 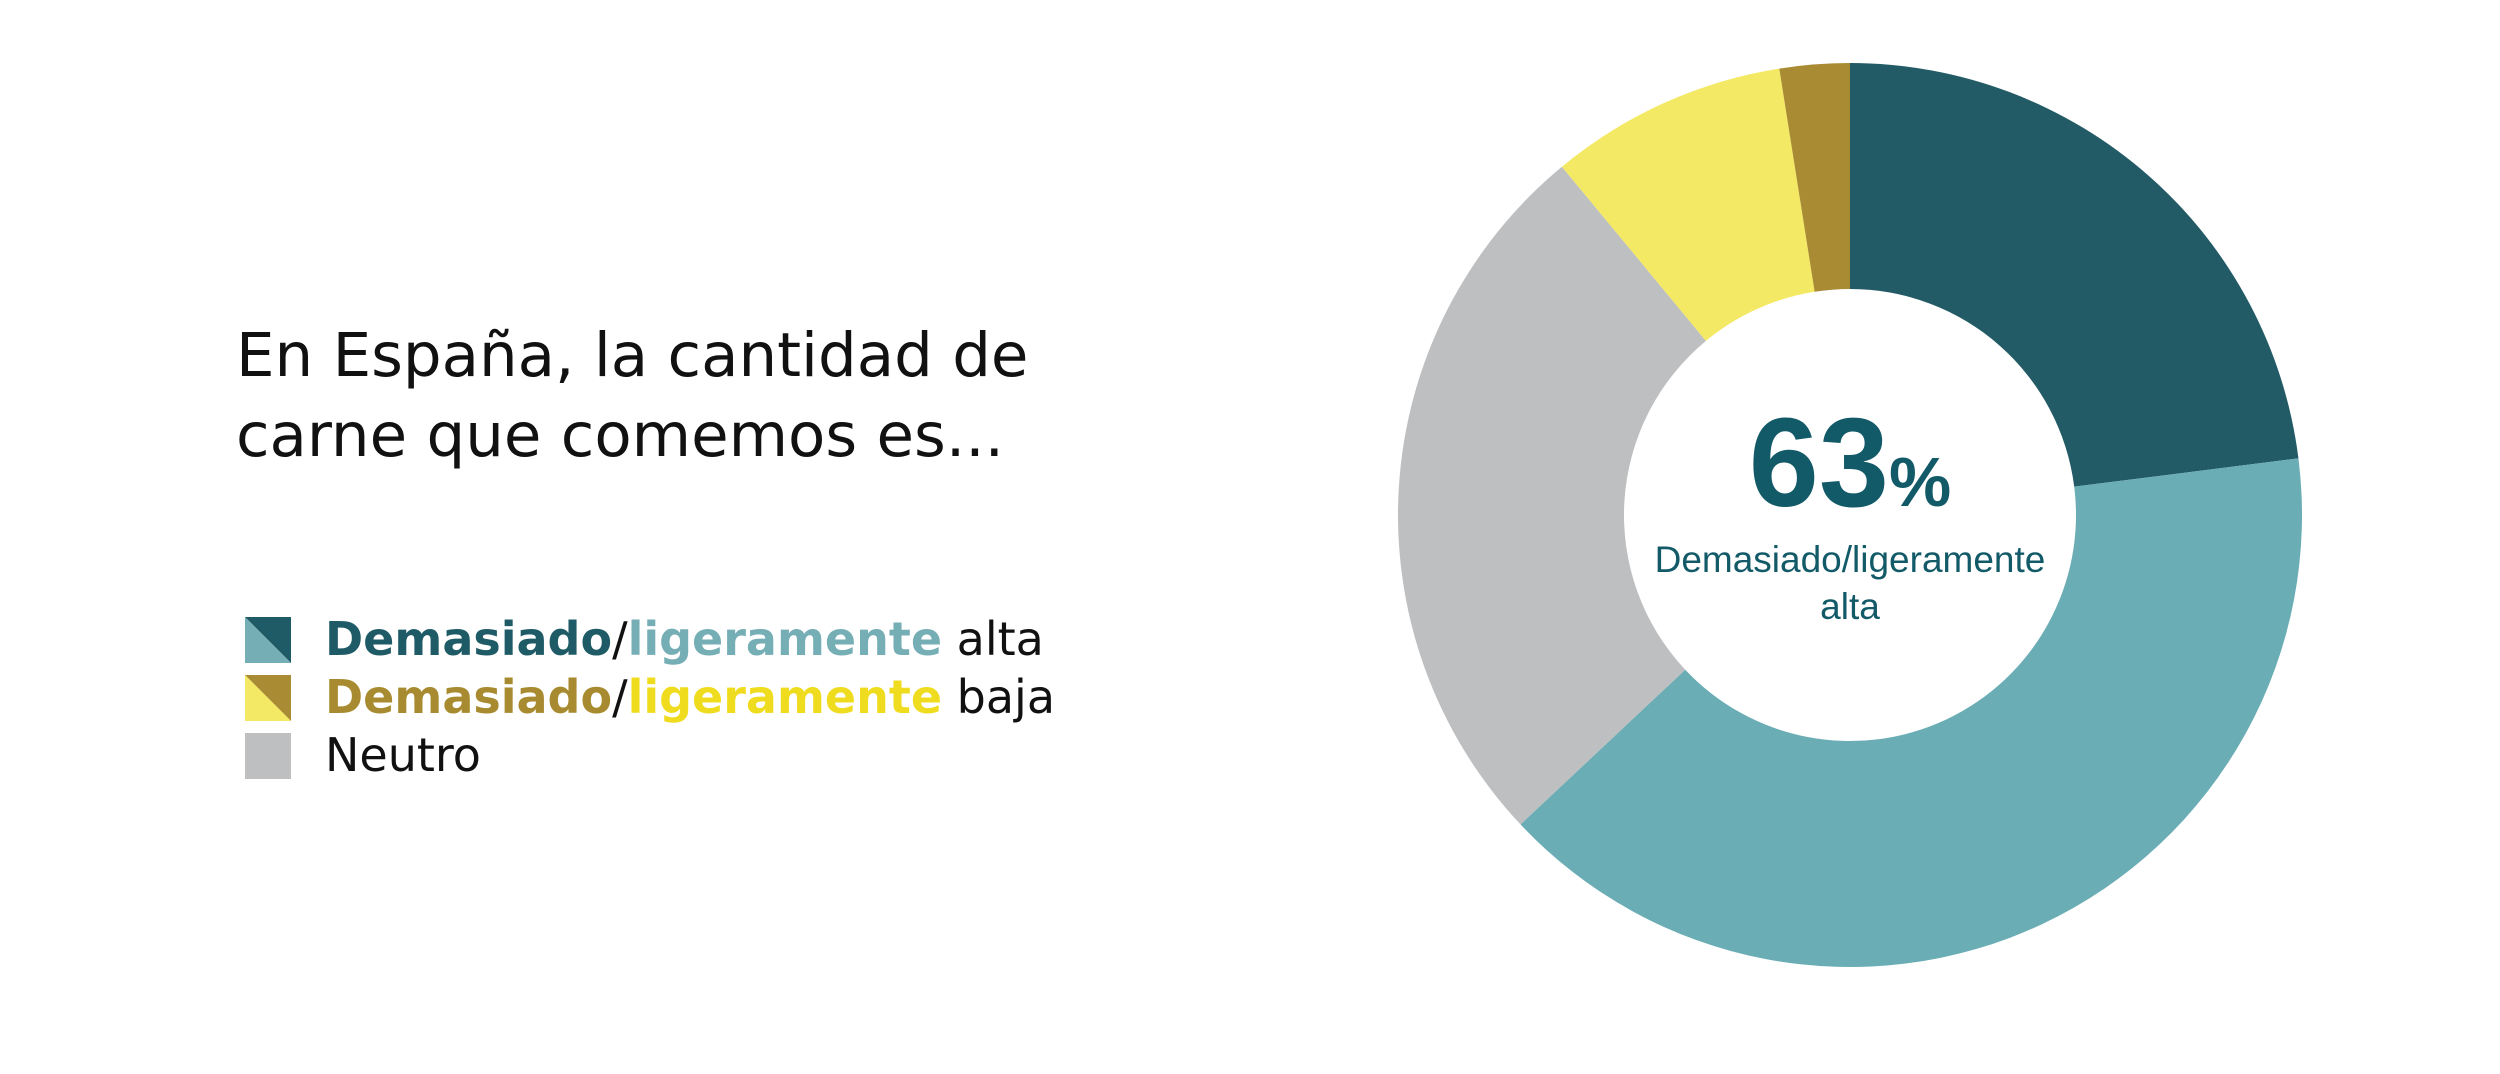 I want to click on center-label-line-1: Demasiado/ligeramente, so click(x=1850, y=559).